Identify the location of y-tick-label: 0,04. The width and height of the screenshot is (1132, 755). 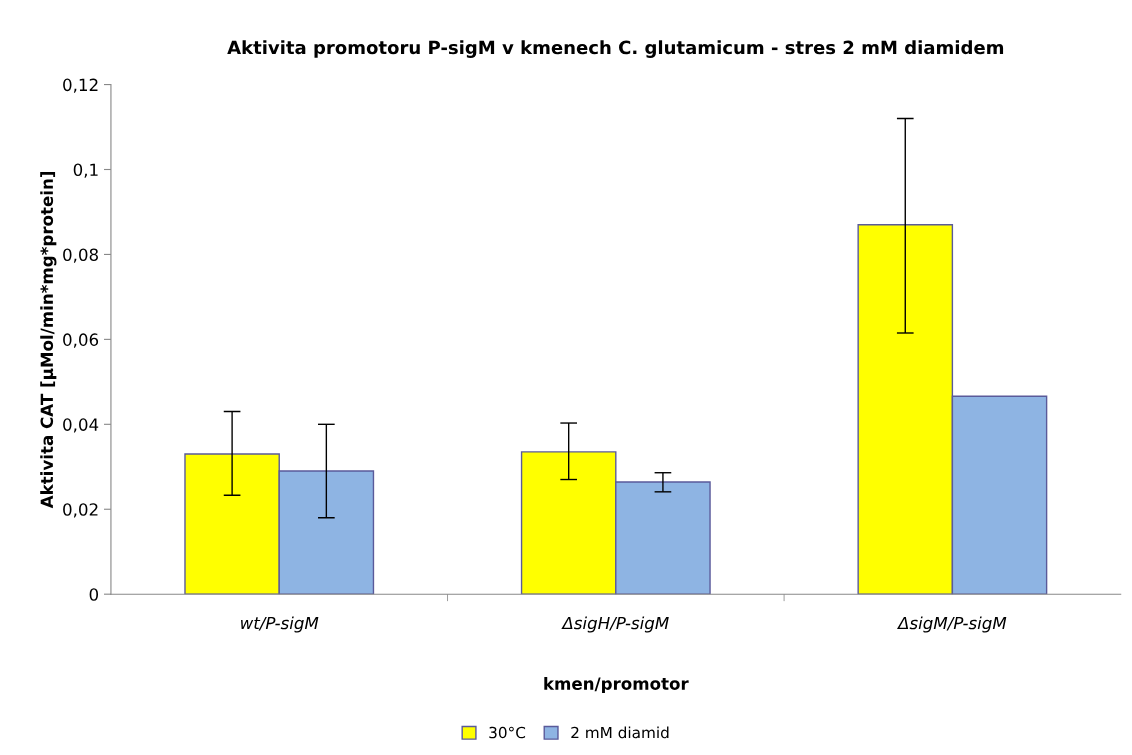
(81, 425).